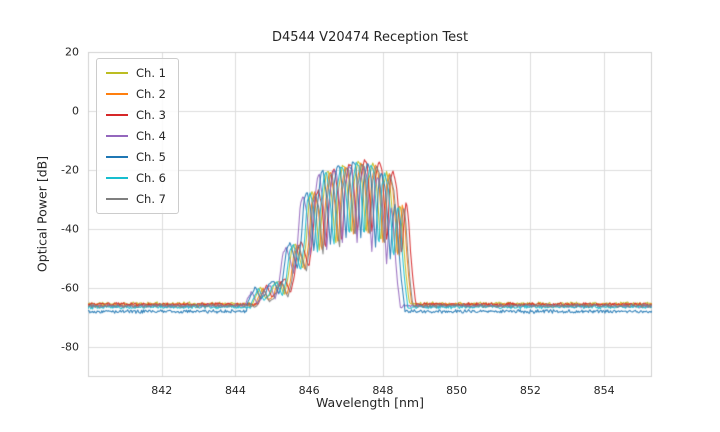 This screenshot has height=432, width=720. What do you see at coordinates (75, 111) in the screenshot?
I see `y-tick-label: 0` at bounding box center [75, 111].